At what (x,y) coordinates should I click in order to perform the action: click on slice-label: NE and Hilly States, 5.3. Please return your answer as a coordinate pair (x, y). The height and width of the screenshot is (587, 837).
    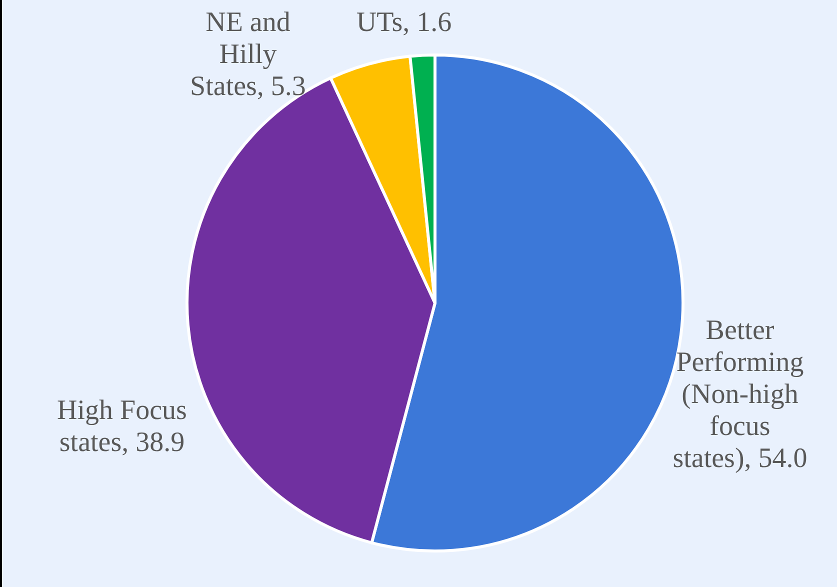
    Looking at the image, I should click on (248, 54).